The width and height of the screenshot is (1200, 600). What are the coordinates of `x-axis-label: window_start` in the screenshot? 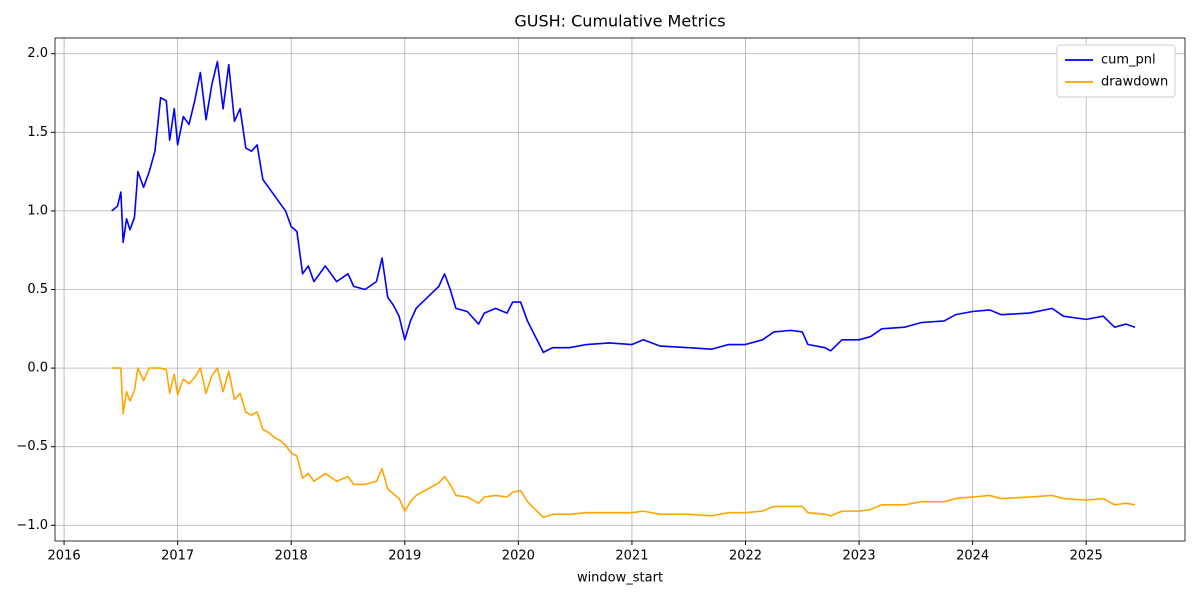 It's located at (620, 578).